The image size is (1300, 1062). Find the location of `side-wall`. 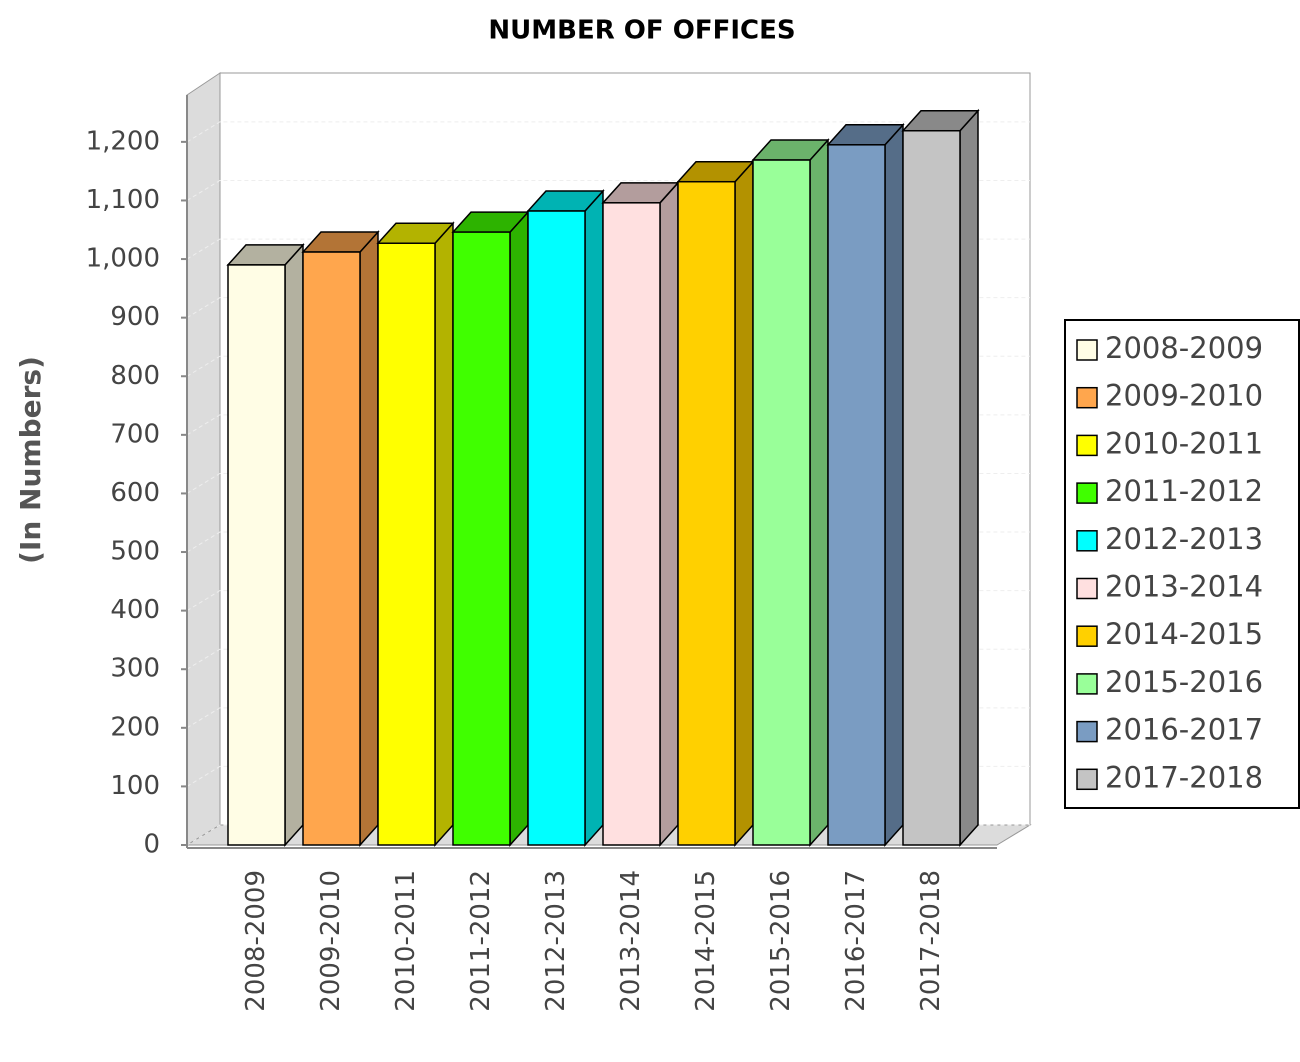

side-wall is located at coordinates (203, 459).